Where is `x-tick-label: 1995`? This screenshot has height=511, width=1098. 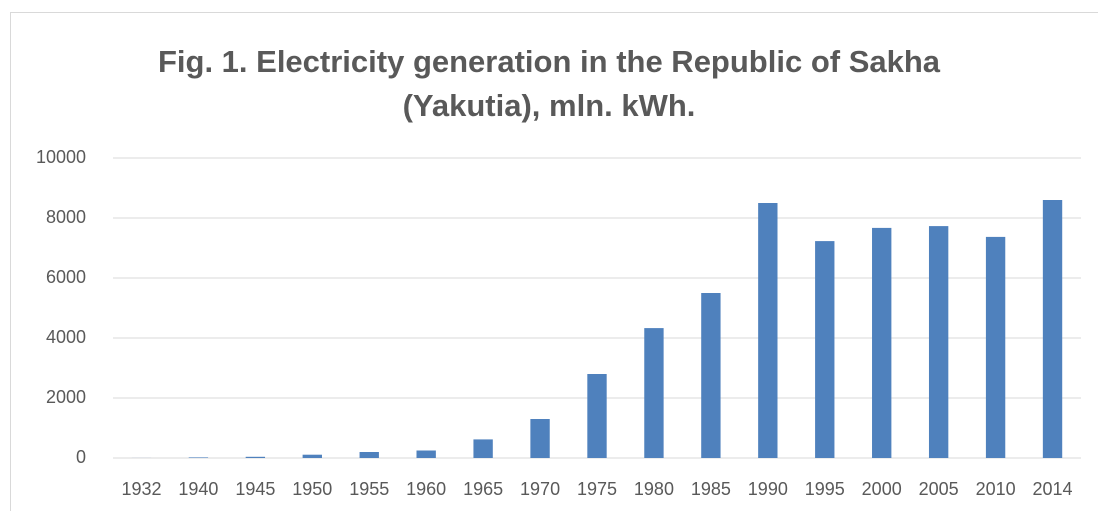
x-tick-label: 1995 is located at coordinates (825, 489).